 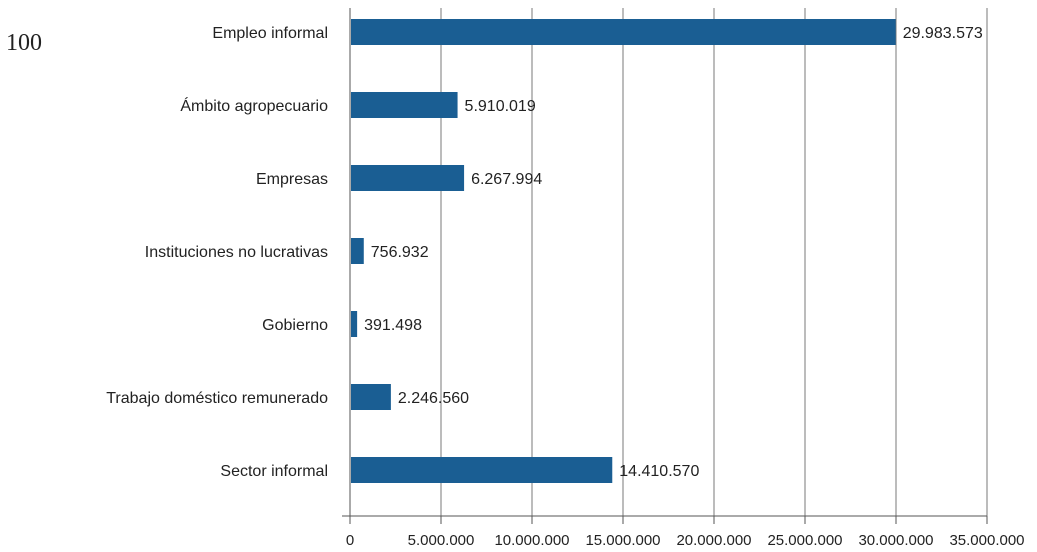 What do you see at coordinates (433, 398) in the screenshot?
I see `data-label: 2.246.560` at bounding box center [433, 398].